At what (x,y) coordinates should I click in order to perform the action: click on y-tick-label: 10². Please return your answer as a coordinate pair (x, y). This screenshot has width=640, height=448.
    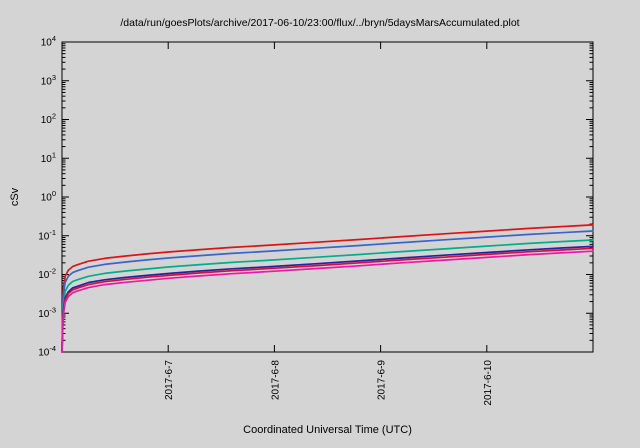
    Looking at the image, I should click on (48, 119).